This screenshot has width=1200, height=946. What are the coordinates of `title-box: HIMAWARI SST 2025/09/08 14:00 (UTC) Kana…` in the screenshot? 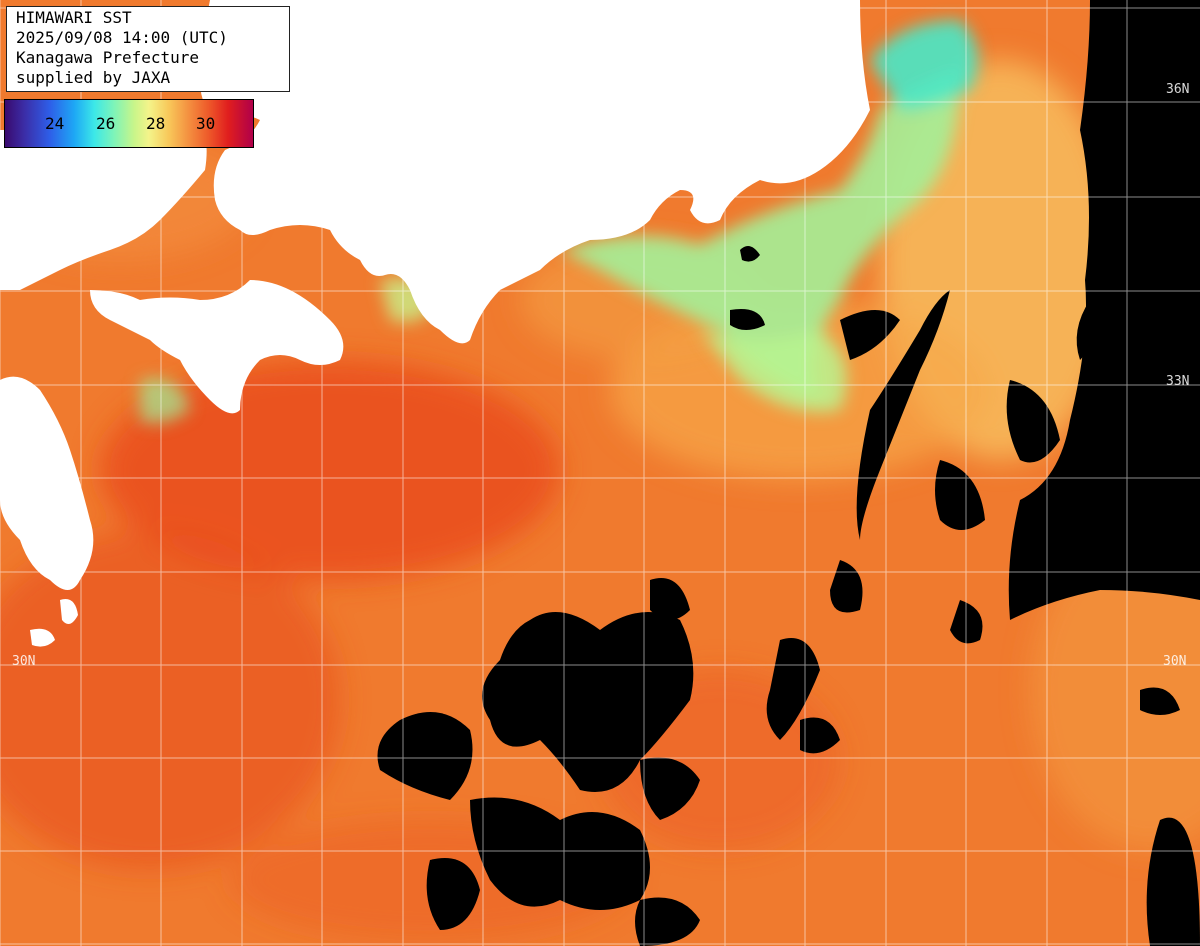 It's located at (148, 49).